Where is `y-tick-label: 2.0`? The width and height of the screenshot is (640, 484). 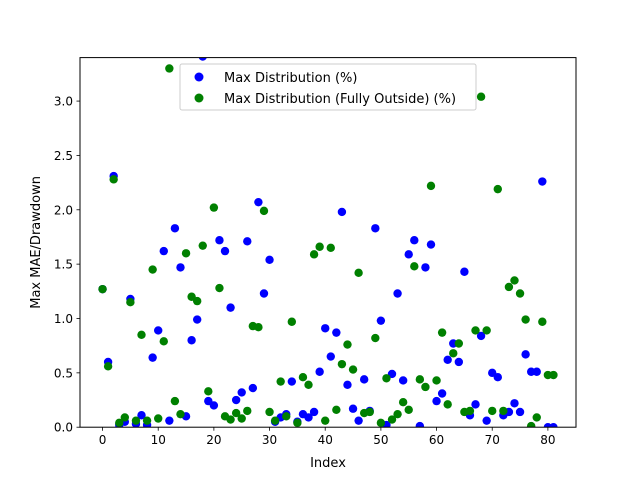 y-tick-label: 2.0 is located at coordinates (63, 210).